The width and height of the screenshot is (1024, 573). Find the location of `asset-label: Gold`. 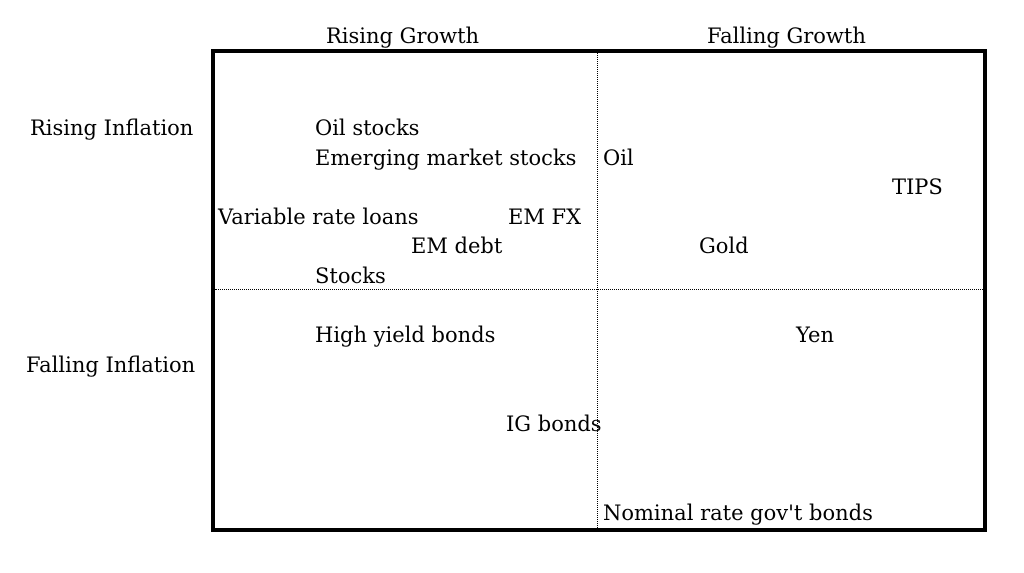

asset-label: Gold is located at coordinates (724, 246).